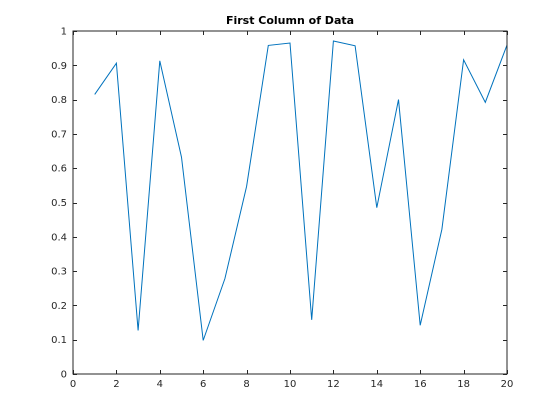  Describe the element at coordinates (59, 169) in the screenshot. I see `y-tick-label: 0.6` at that location.